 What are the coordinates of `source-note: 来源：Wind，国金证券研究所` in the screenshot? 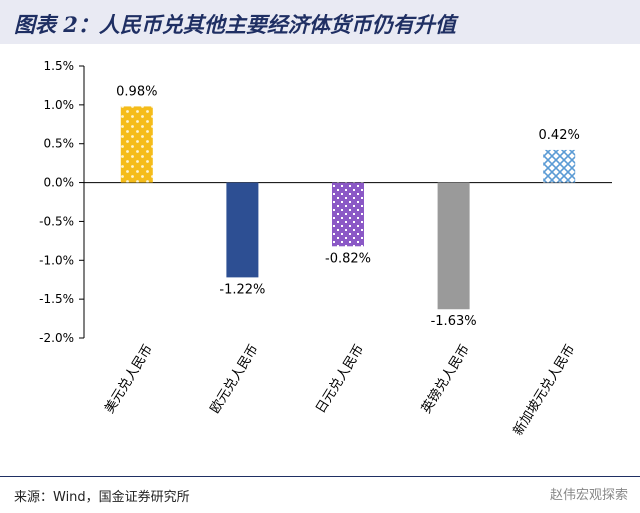 It's located at (102, 497).